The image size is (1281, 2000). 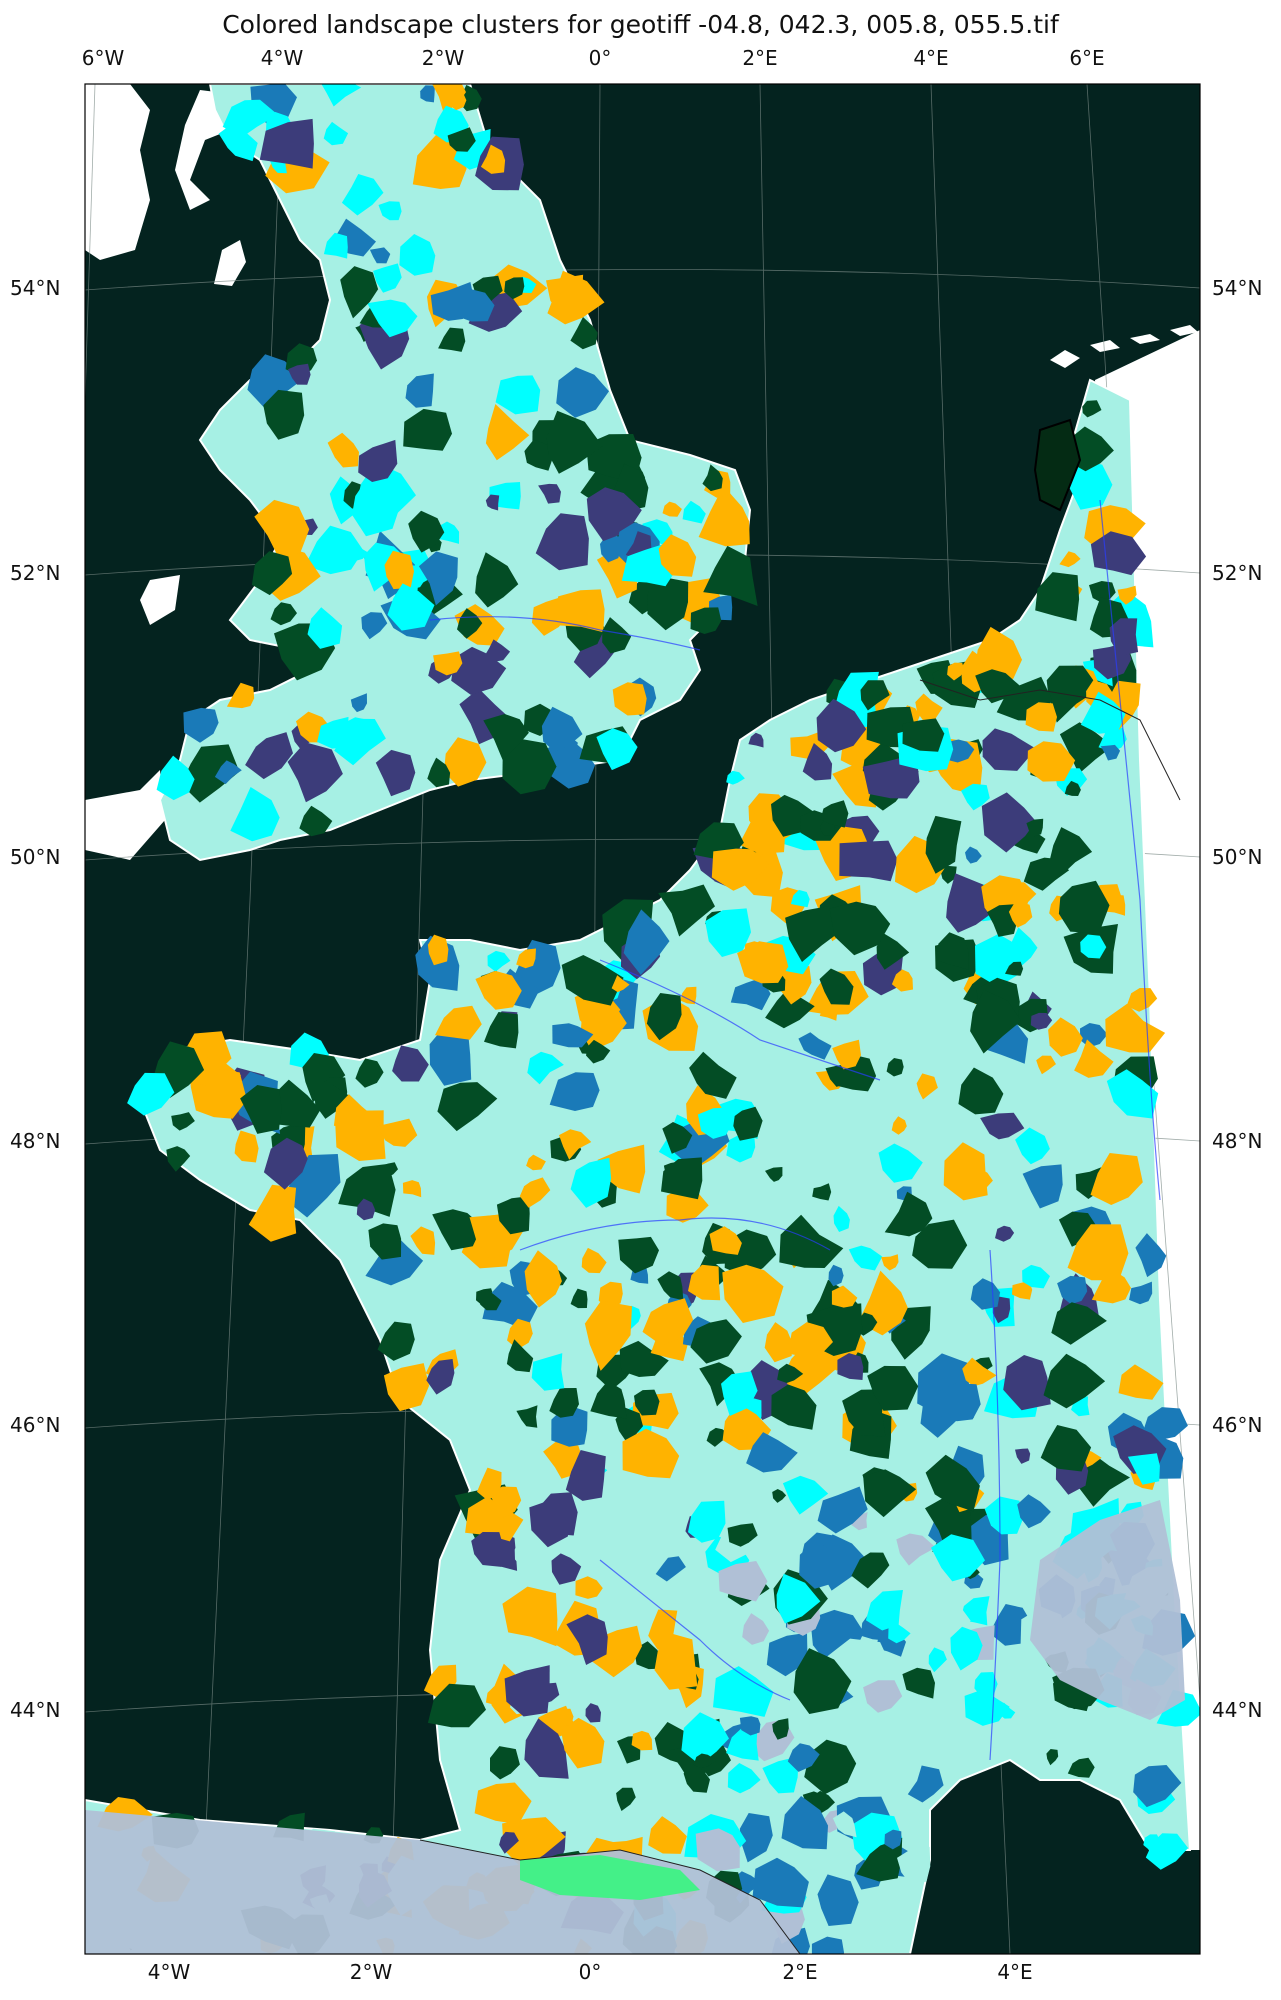 What do you see at coordinates (740, 1020) in the screenshot?
I see `river-seine` at bounding box center [740, 1020].